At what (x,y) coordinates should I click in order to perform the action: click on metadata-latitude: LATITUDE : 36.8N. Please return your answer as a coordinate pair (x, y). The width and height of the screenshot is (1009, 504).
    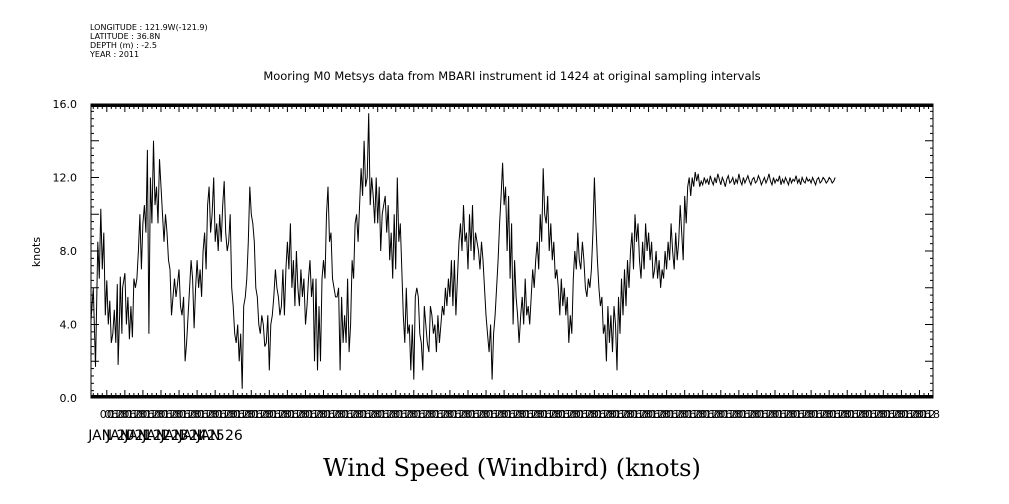
    Looking at the image, I should click on (125, 36).